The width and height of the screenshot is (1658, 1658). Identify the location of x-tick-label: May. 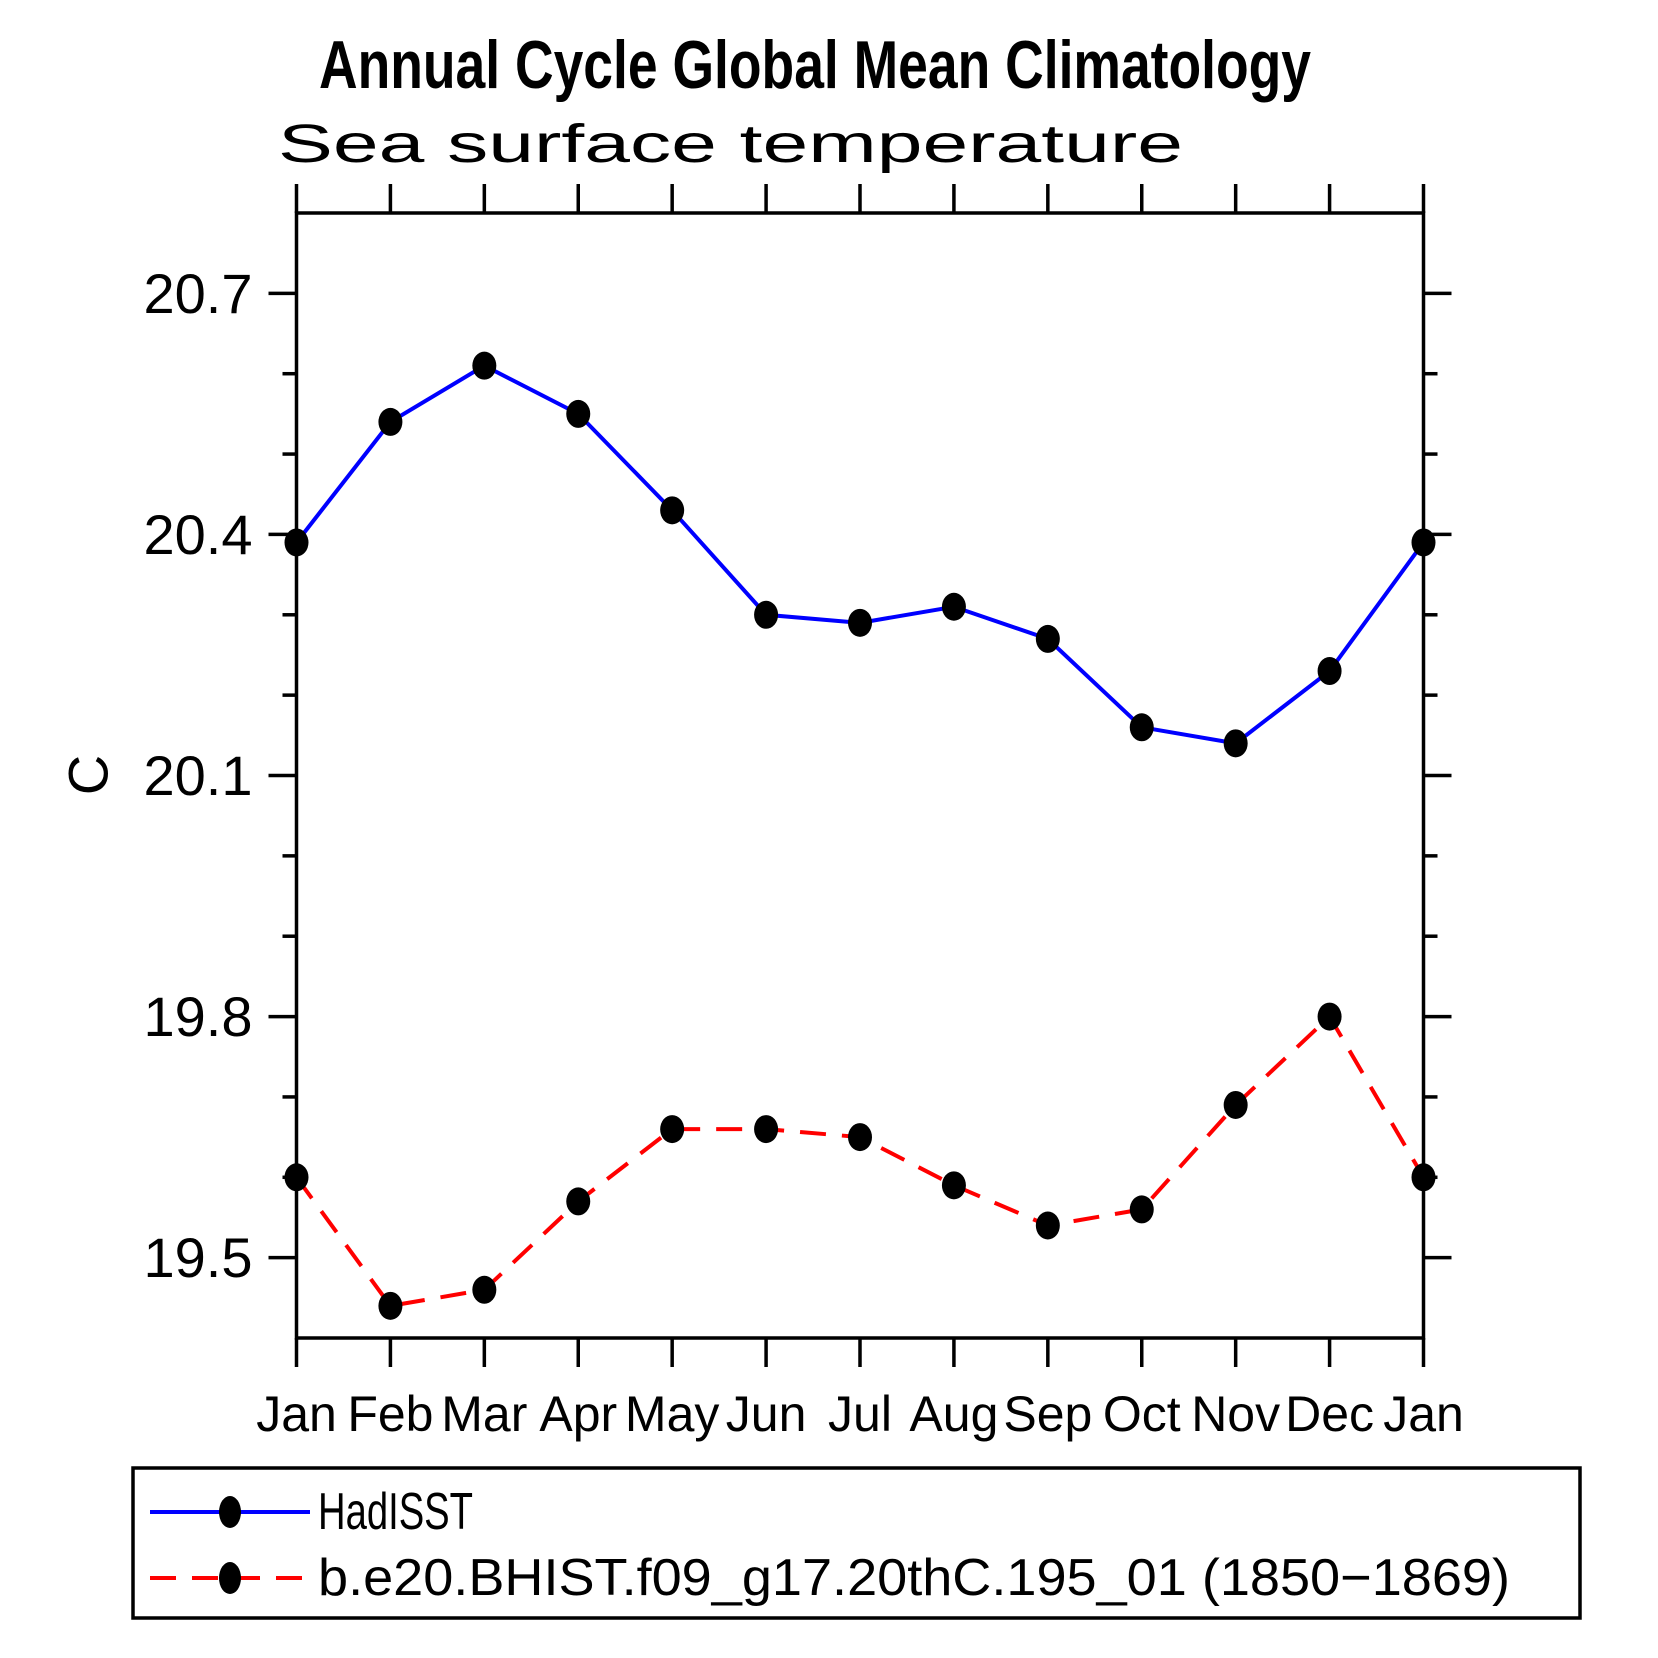
(672, 1414).